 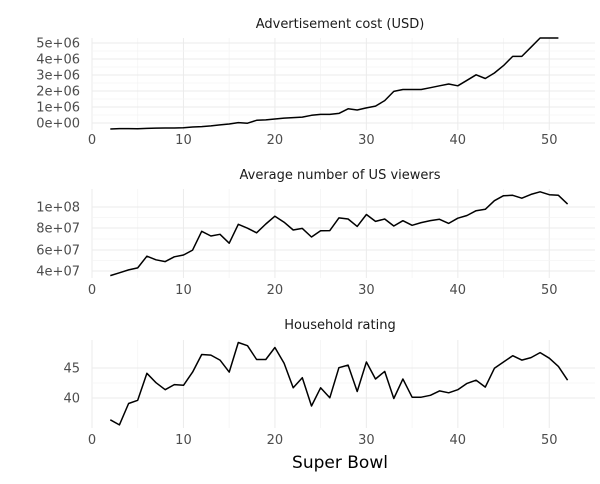 What do you see at coordinates (58, 208) in the screenshot?
I see `y-tick-label: 1e+08` at bounding box center [58, 208].